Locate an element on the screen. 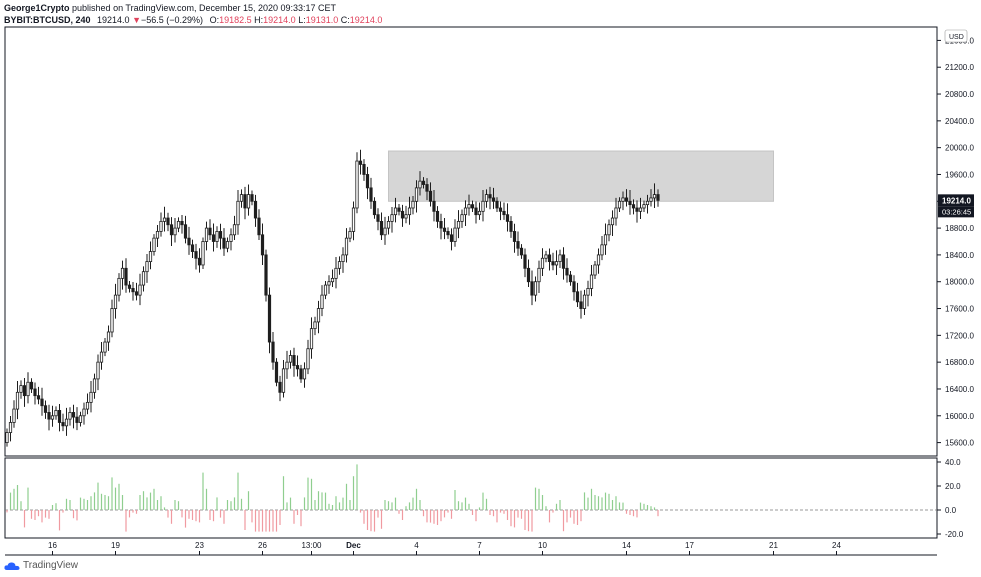 This screenshot has height=577, width=981. price-tick-label: 20400.0 is located at coordinates (959, 121).